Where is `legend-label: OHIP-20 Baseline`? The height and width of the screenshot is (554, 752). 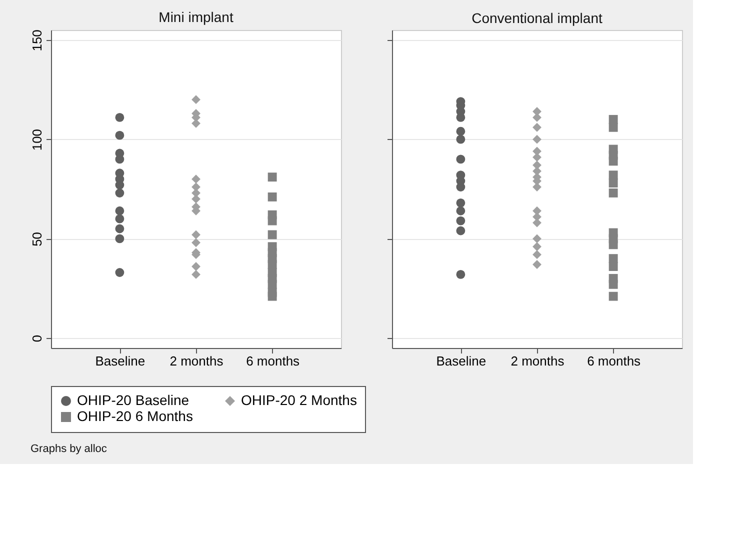
legend-label: OHIP-20 Baseline is located at coordinates (133, 400).